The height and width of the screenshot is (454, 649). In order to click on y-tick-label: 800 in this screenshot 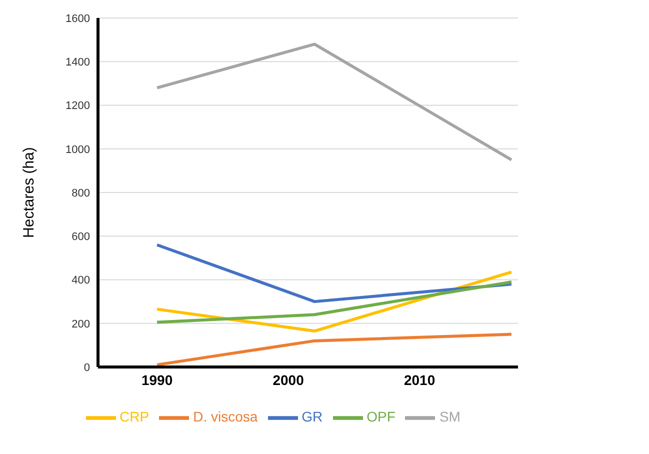, I will do `click(81, 193)`.